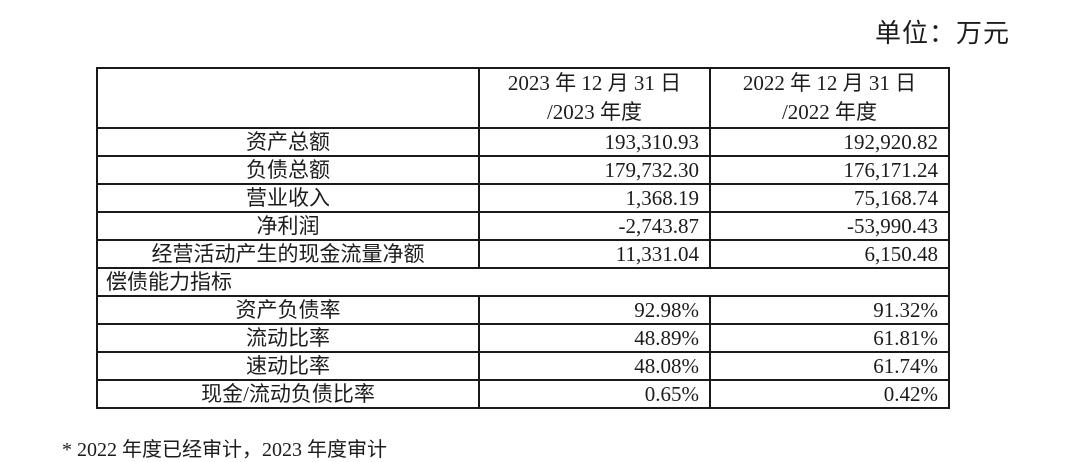 Image resolution: width=1080 pixels, height=462 pixels. What do you see at coordinates (829, 394) in the screenshot?
I see `value-2022: 0.42%` at bounding box center [829, 394].